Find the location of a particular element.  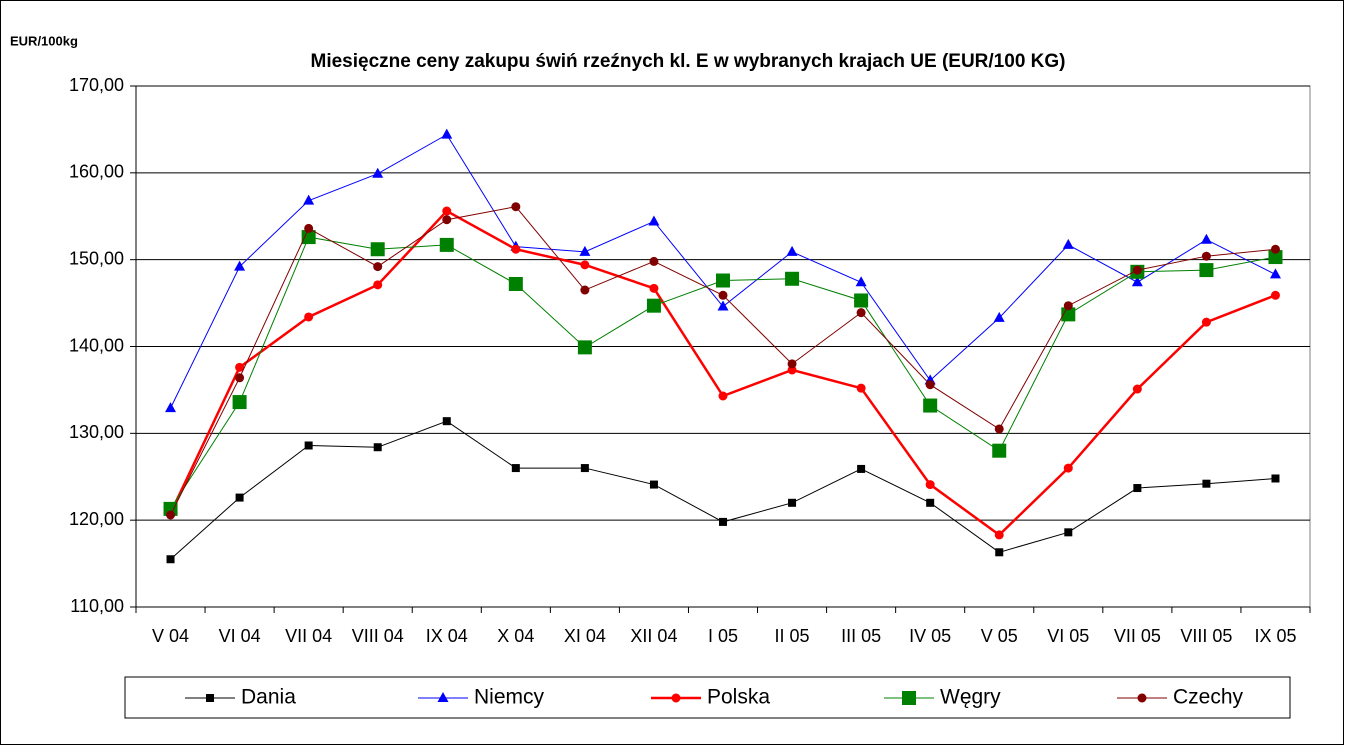

legend-label: Czechy is located at coordinates (1208, 697).